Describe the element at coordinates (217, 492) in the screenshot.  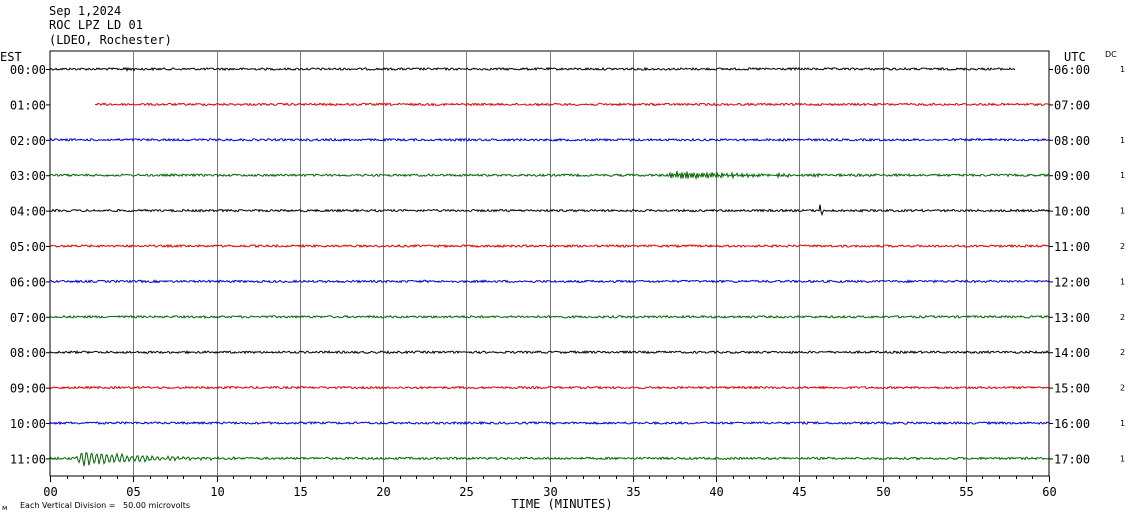
I see `x-tick-label: 10` at that location.